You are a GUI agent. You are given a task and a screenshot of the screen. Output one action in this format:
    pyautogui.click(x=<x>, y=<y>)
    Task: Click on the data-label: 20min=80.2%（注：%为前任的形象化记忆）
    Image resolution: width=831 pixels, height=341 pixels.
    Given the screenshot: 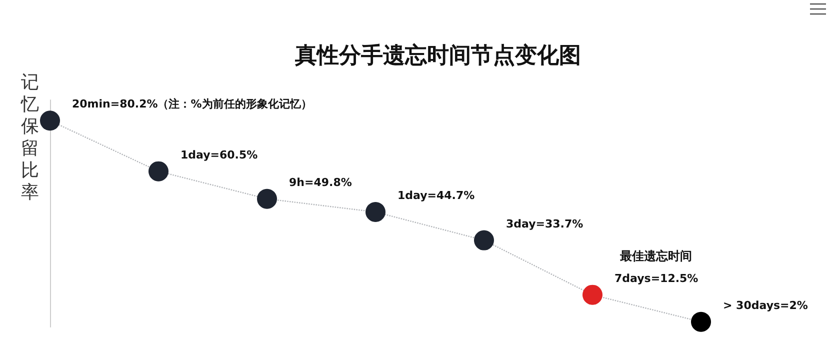 What is the action you would take?
    pyautogui.click(x=192, y=104)
    